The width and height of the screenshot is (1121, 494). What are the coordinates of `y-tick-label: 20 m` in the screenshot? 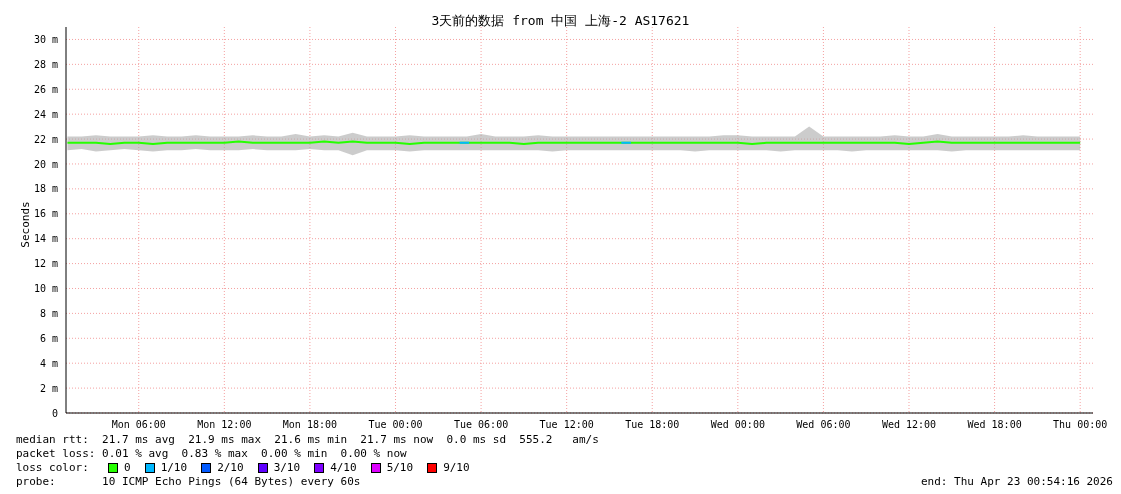 It's located at (45, 164).